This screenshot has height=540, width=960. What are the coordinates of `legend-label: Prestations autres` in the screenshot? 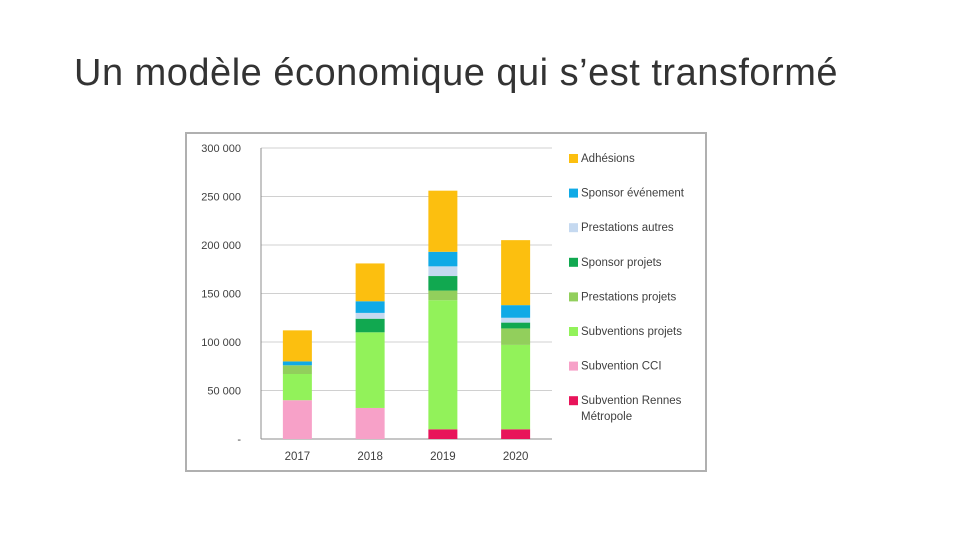 It's located at (627, 228).